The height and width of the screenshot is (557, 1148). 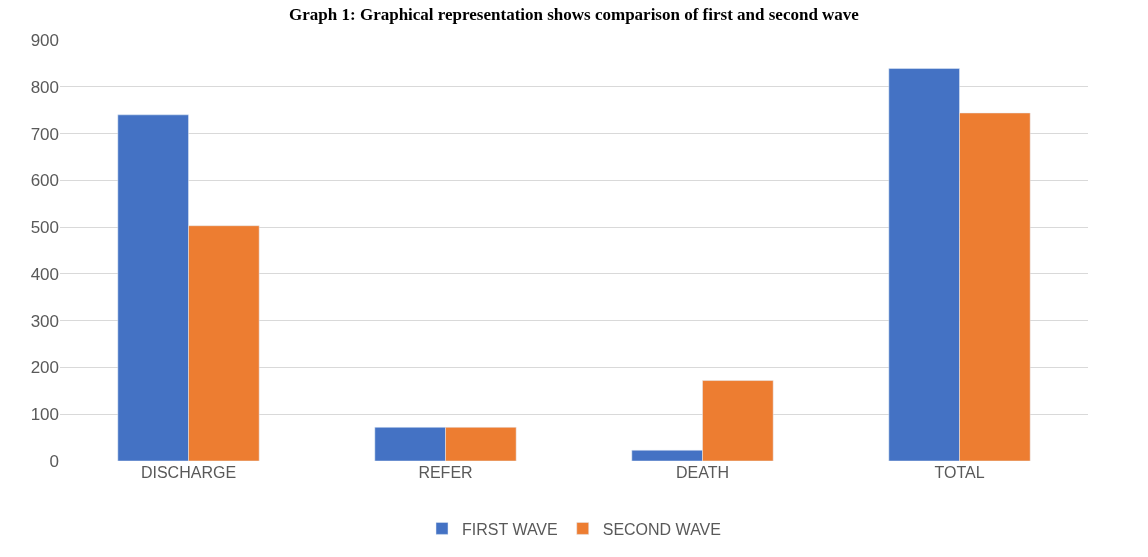 What do you see at coordinates (510, 529) in the screenshot?
I see `legend-label: FIRST WAVE` at bounding box center [510, 529].